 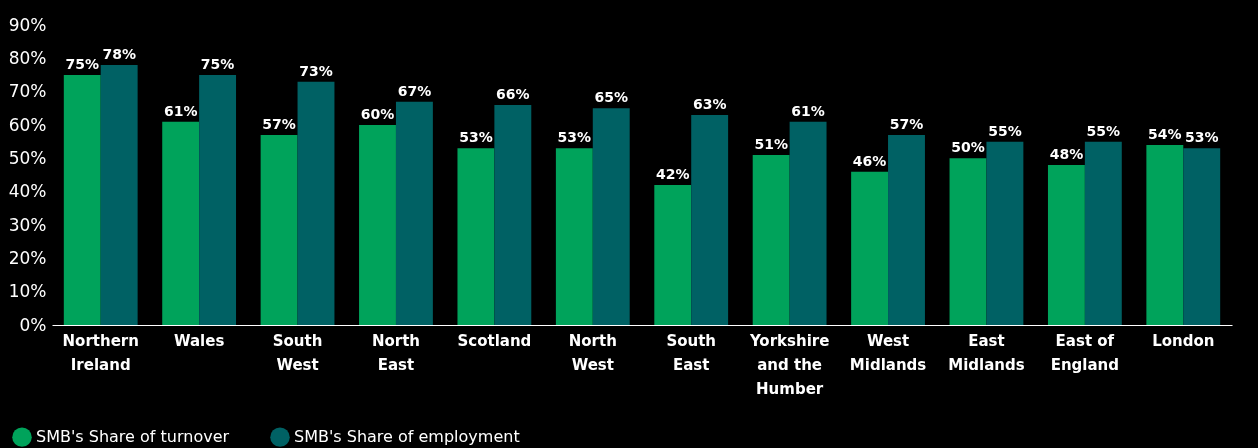 What do you see at coordinates (316, 70) in the screenshot?
I see `data-label: 73%` at bounding box center [316, 70].